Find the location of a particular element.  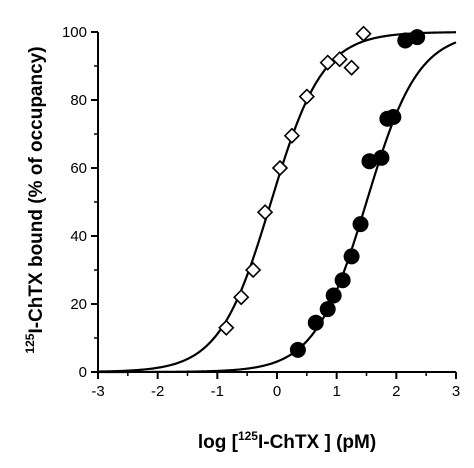

y-tick-label: 0 is located at coordinates (83, 372).